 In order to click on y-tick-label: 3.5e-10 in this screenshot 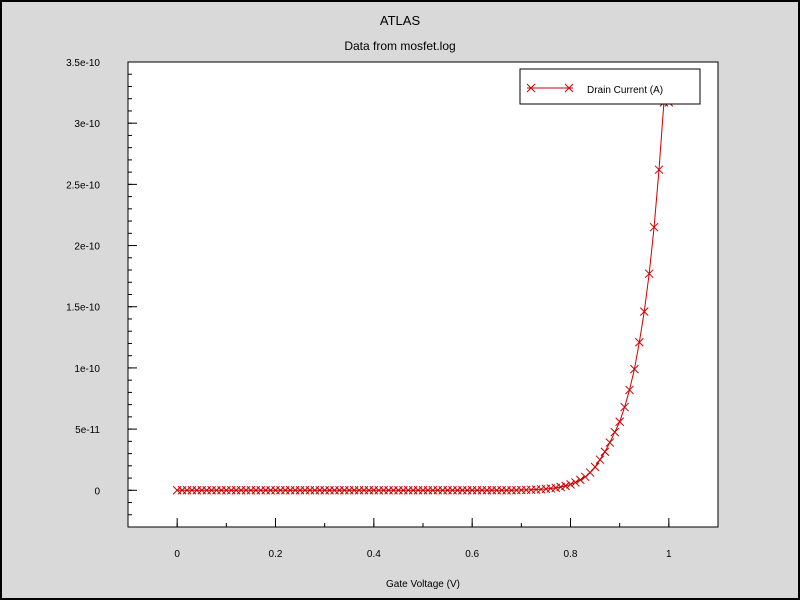, I will do `click(83, 63)`.